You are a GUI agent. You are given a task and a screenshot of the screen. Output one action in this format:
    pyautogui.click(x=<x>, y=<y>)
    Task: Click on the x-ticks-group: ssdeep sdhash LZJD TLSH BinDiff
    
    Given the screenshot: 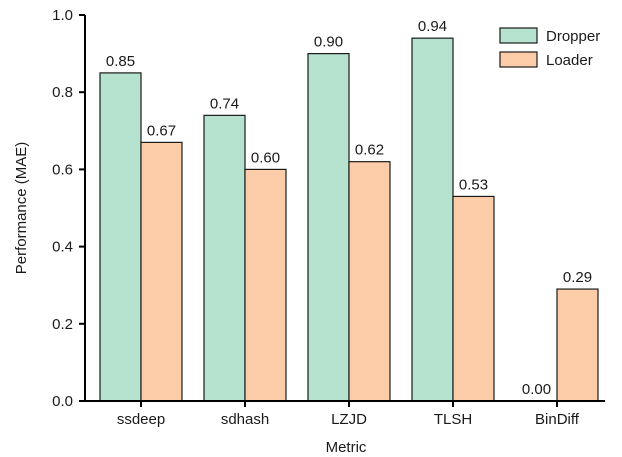 What is the action you would take?
    pyautogui.click(x=348, y=414)
    